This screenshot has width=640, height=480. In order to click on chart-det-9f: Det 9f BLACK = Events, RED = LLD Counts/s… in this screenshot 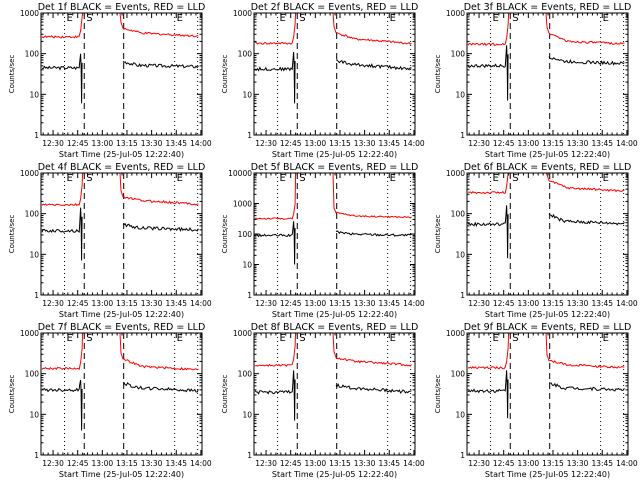, I will do `click(536, 400)`.